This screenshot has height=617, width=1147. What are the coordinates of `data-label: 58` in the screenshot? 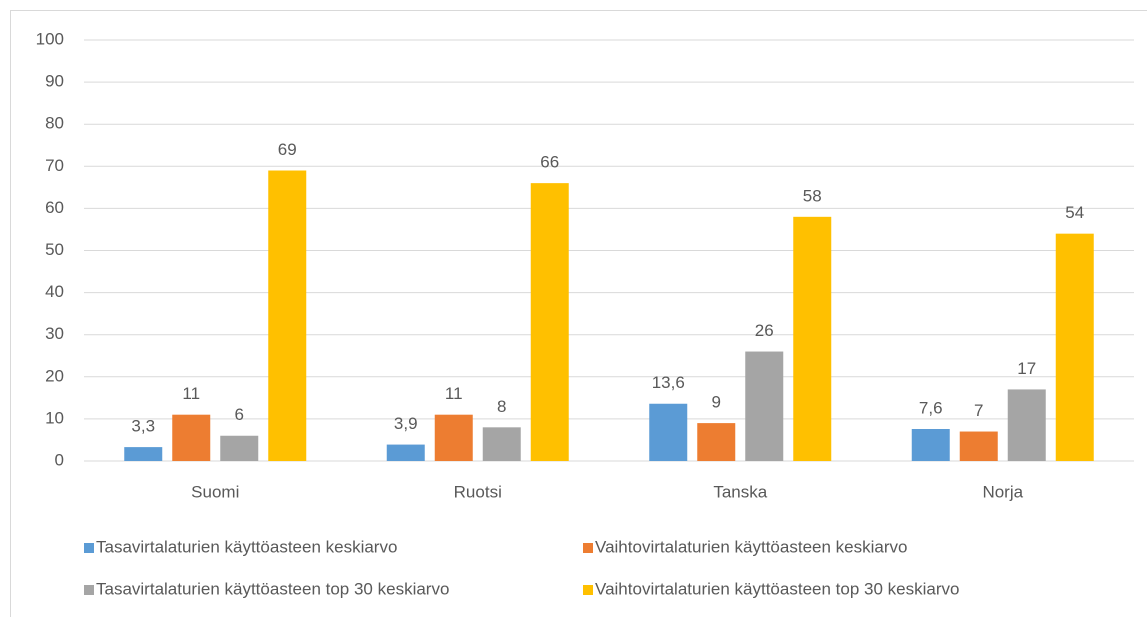 It's located at (812, 195).